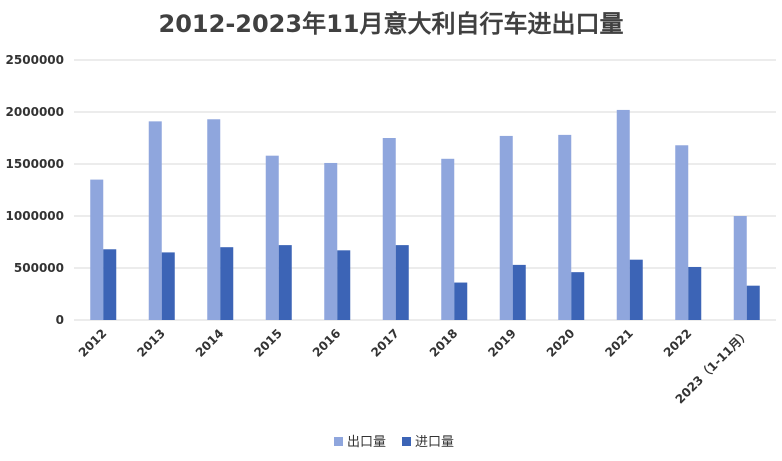  What do you see at coordinates (561, 343) in the screenshot?
I see `x-tick-label: 2020` at bounding box center [561, 343].